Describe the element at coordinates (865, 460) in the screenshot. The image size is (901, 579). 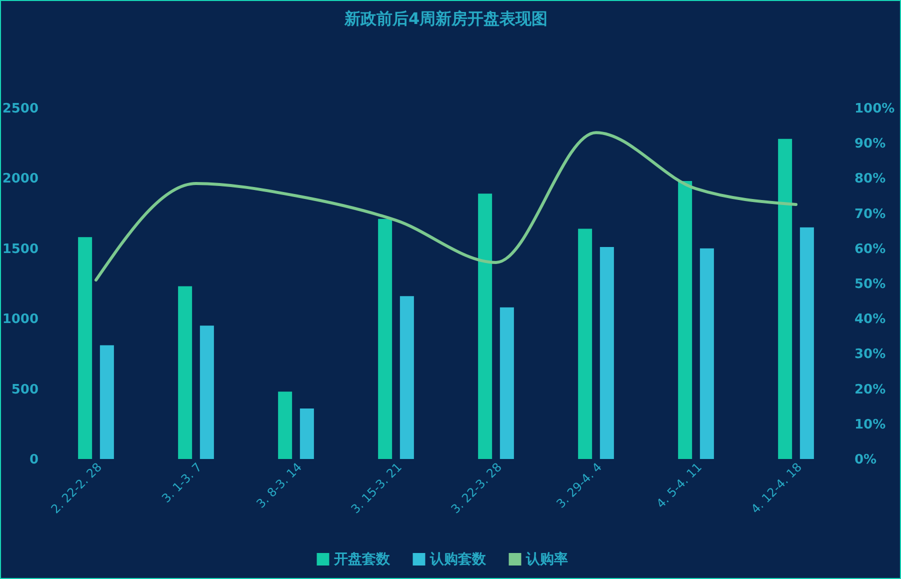
I see `y2-tick-label: 0%` at that location.